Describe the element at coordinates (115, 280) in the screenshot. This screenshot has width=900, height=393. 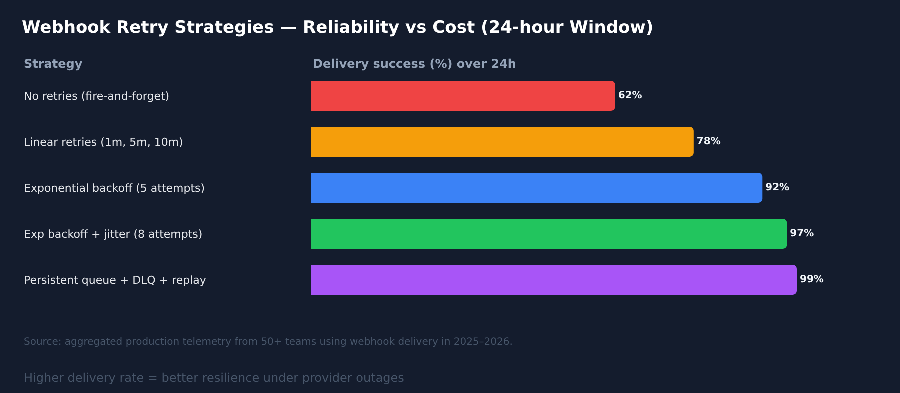
I see `y-tick-label: Persistent queue + DLQ + replay` at that location.